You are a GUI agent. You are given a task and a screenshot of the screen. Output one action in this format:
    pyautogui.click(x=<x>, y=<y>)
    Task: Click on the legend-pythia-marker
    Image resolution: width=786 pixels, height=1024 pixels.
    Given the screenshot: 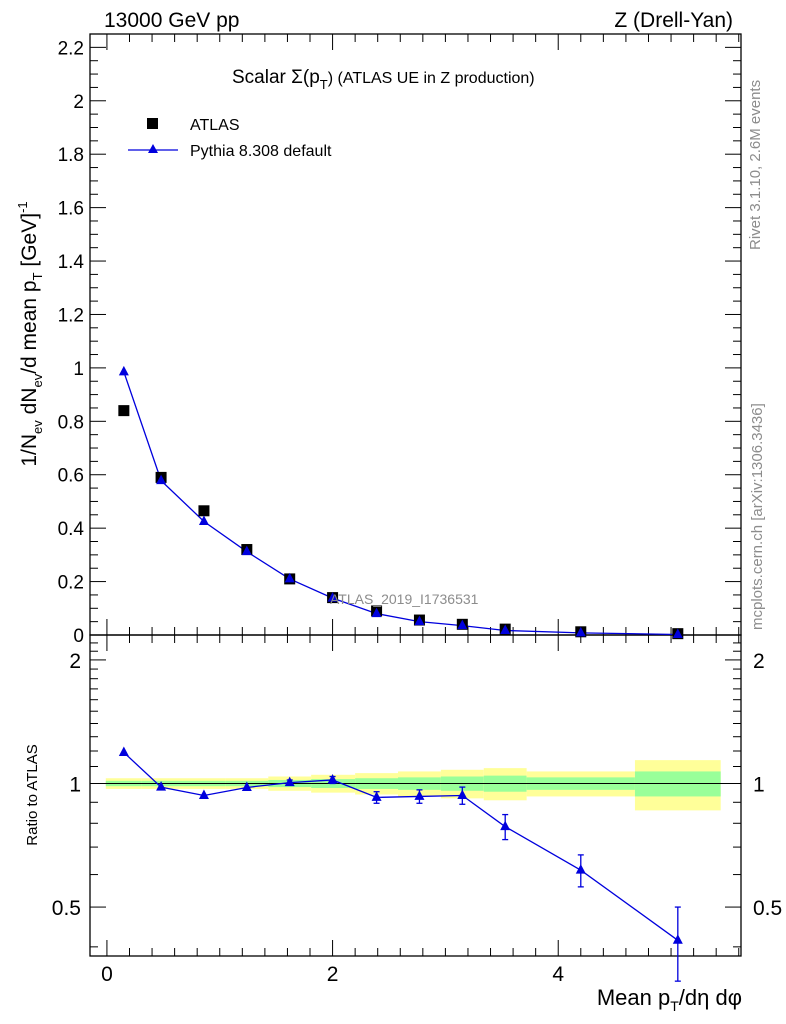 What is the action you would take?
    pyautogui.click(x=153, y=148)
    